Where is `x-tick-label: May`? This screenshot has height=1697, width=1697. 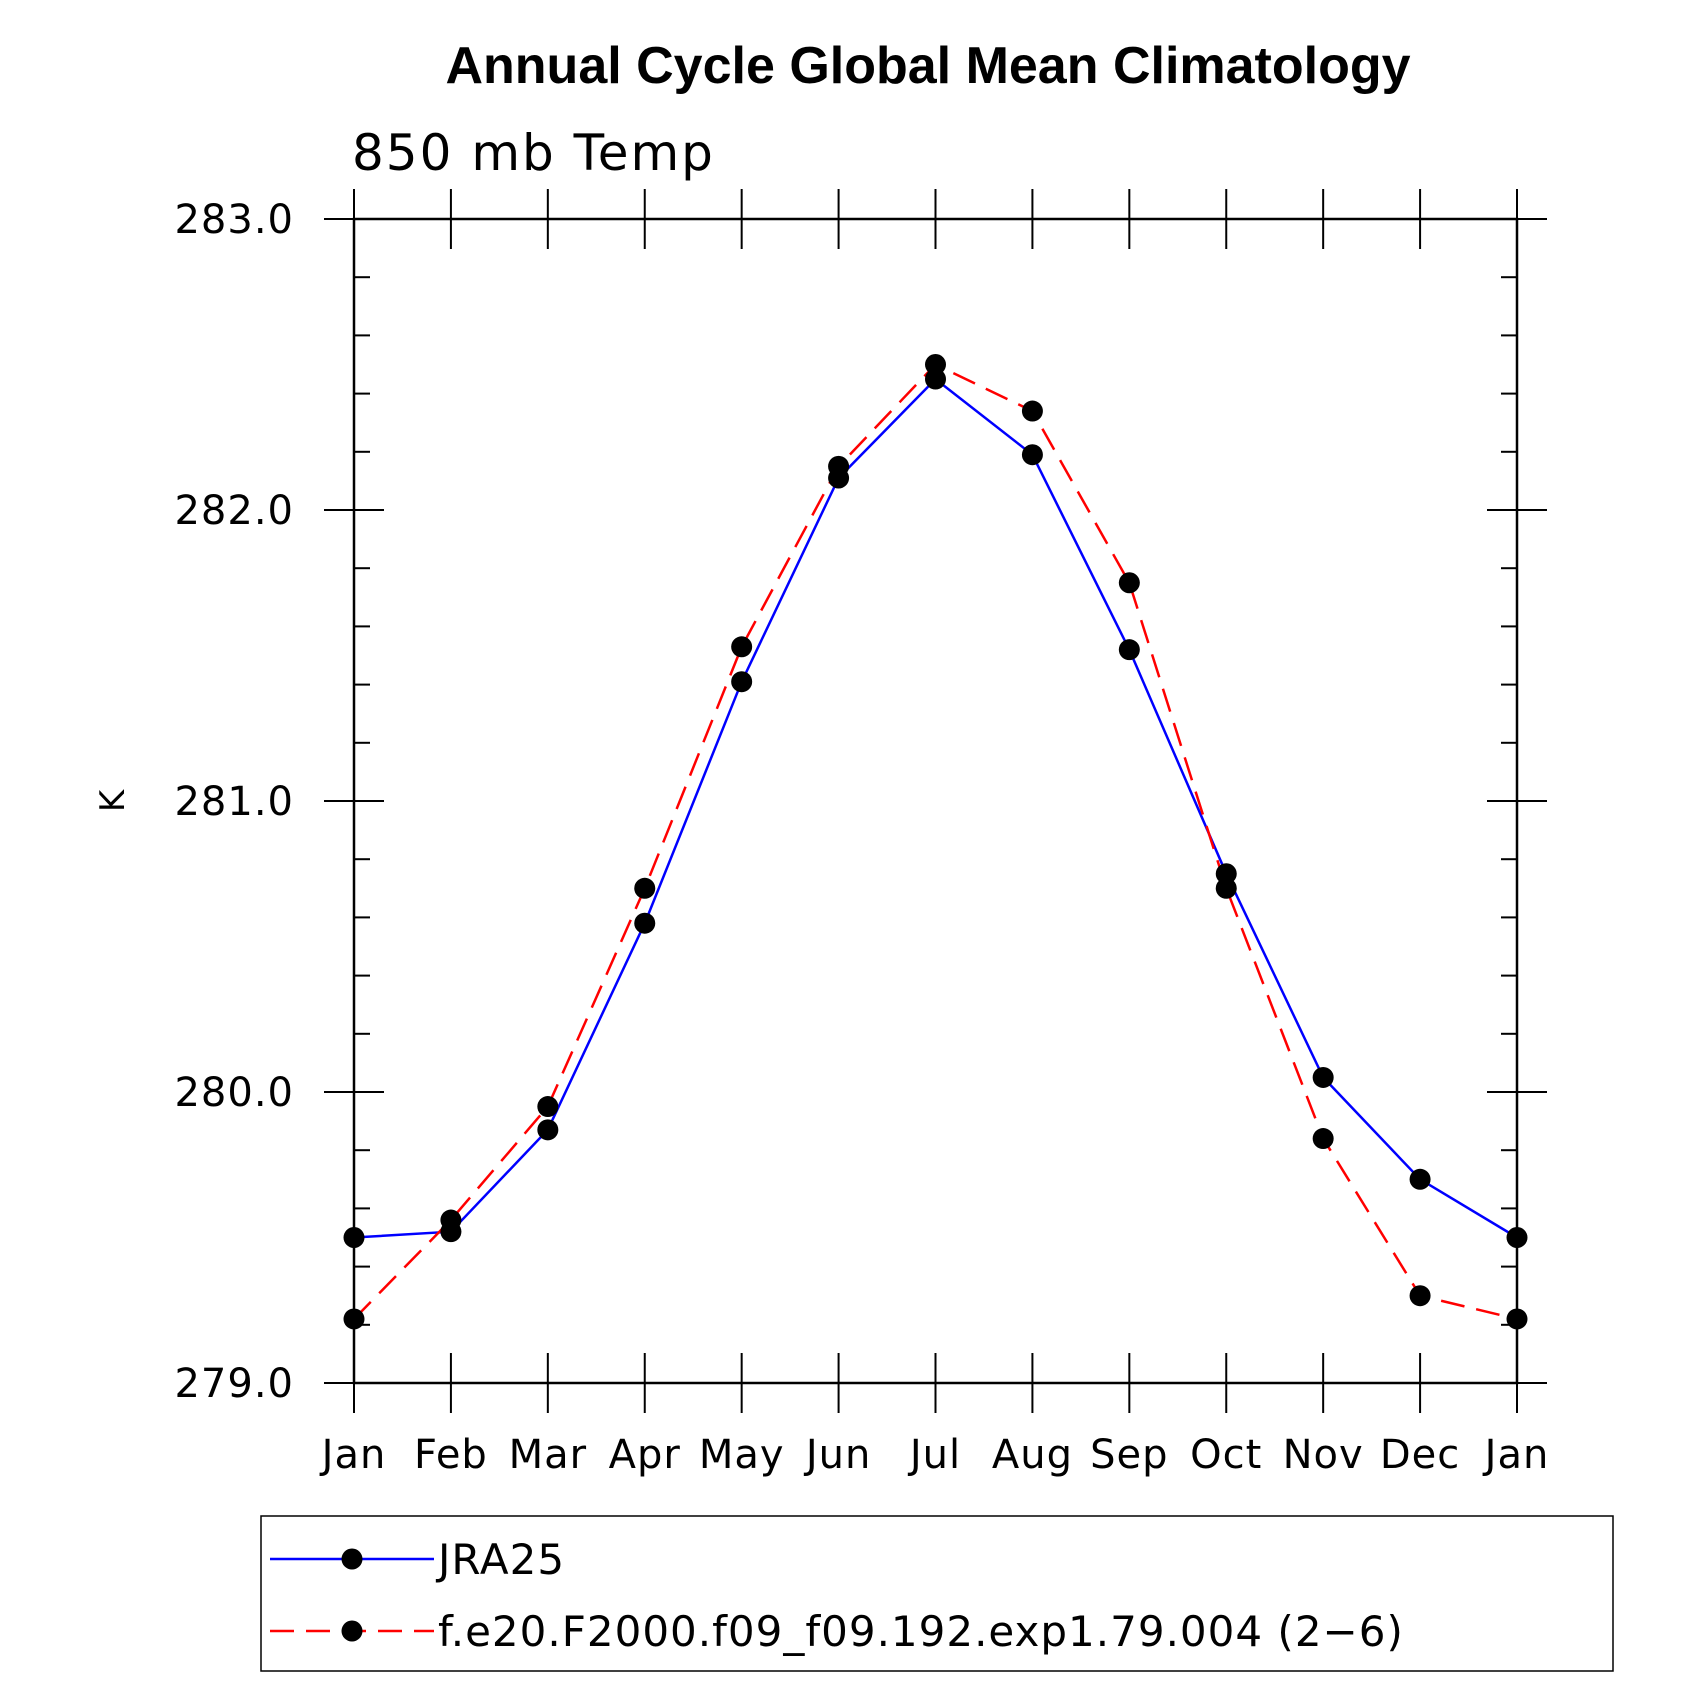
x-tick-label: May is located at coordinates (742, 1455).